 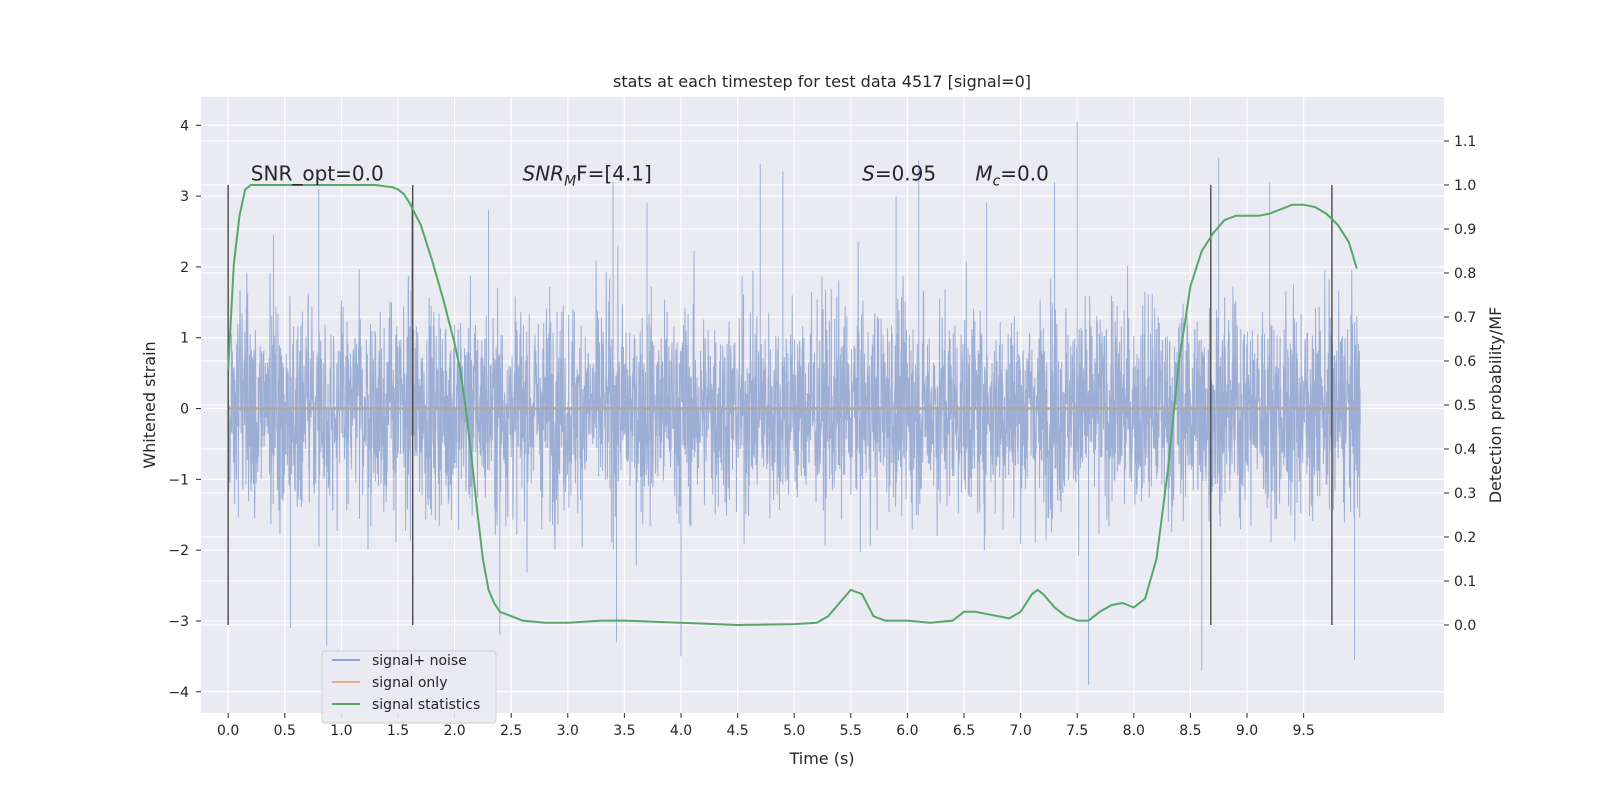 I want to click on annotation-snr-mf: SNRMF=[4.1], so click(x=587, y=176).